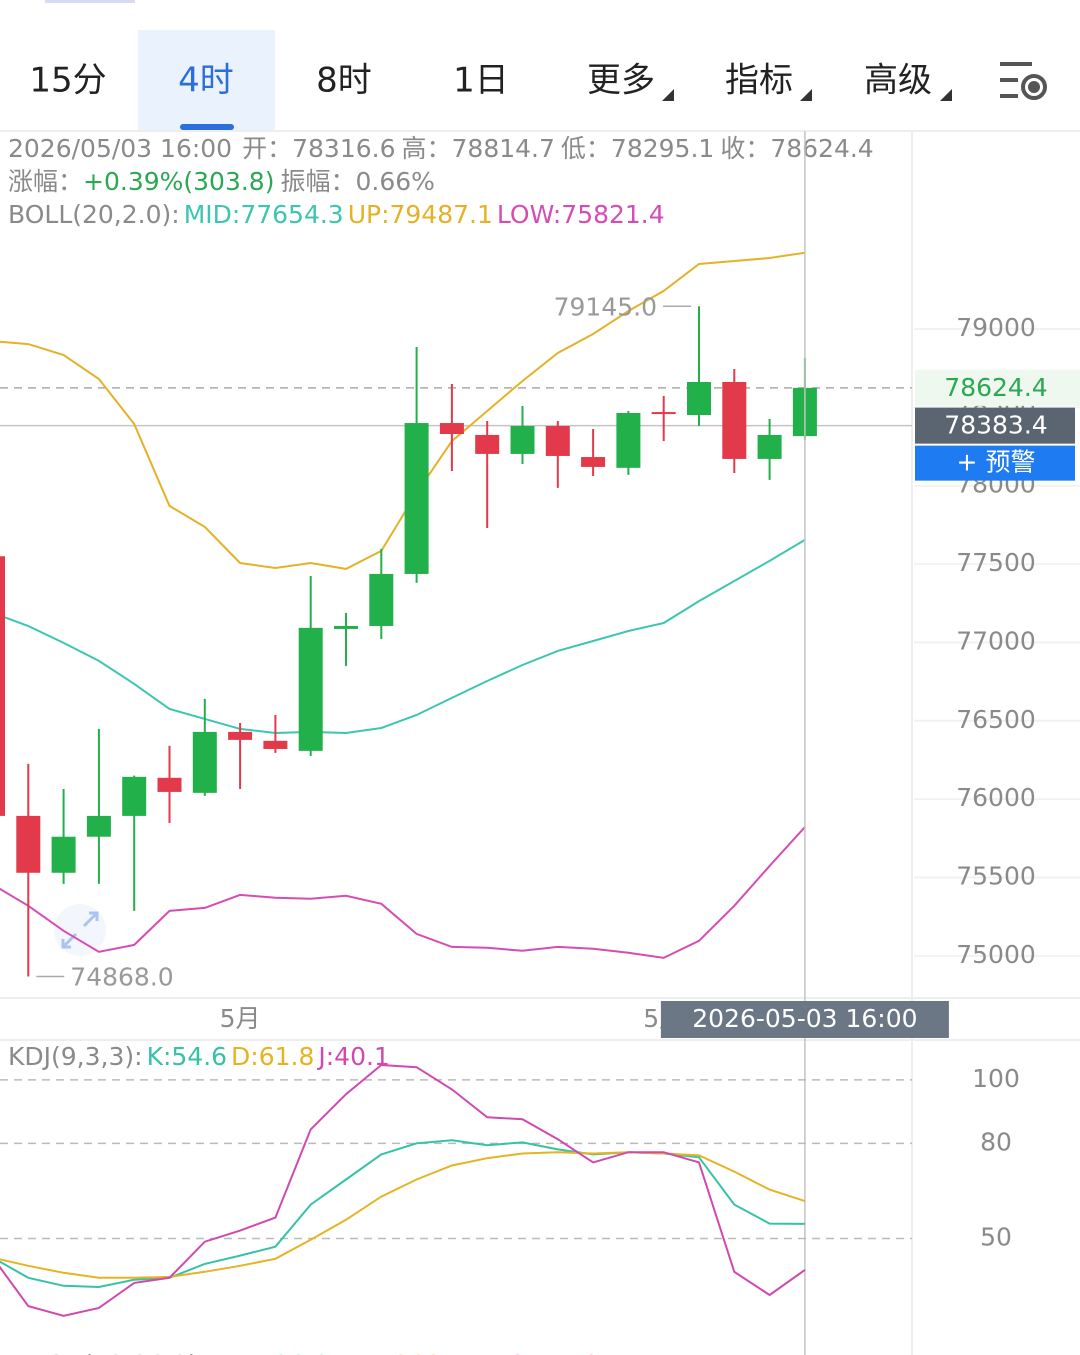 The height and width of the screenshot is (1355, 1080). Describe the element at coordinates (621, 81) in the screenshot. I see `tab: 更多` at that location.